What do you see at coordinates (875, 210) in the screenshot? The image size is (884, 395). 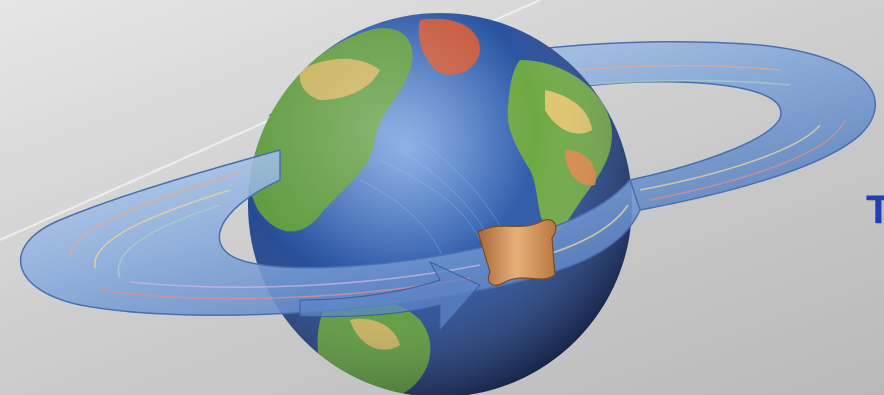 I see `partial-heading-text: T` at bounding box center [875, 210].